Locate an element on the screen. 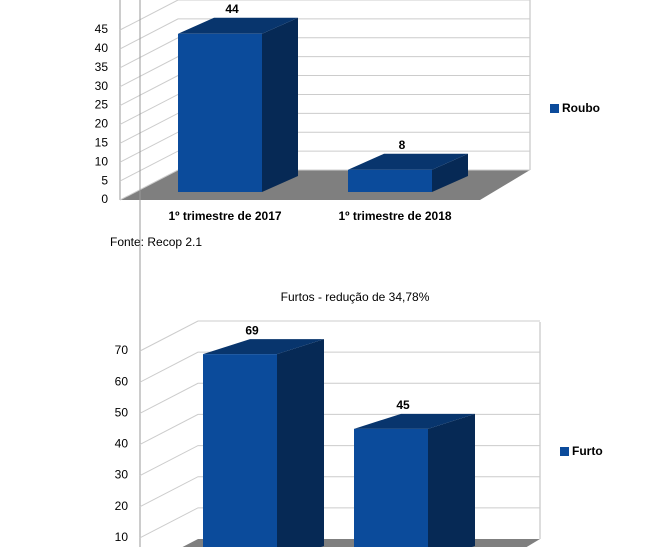 The image size is (652, 547). x-tick-label: 1º trimestre de 2018 is located at coordinates (394, 216).